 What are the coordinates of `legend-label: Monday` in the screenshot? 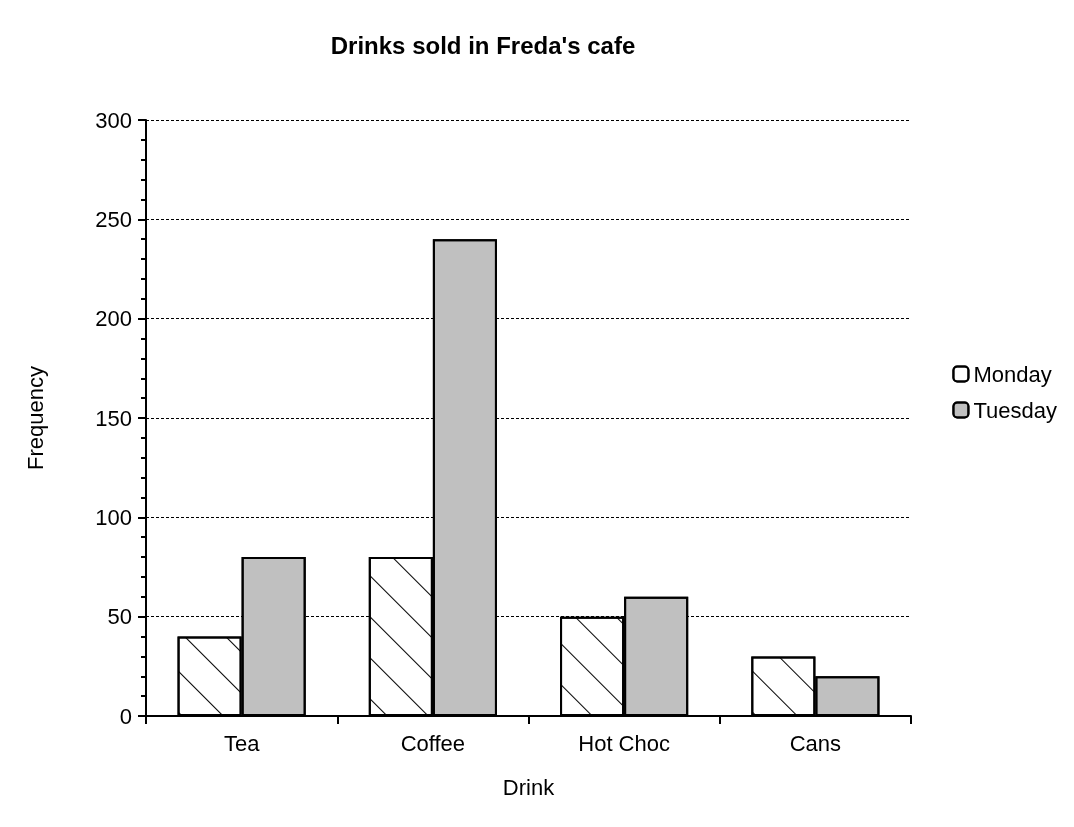 It's located at (1012, 374).